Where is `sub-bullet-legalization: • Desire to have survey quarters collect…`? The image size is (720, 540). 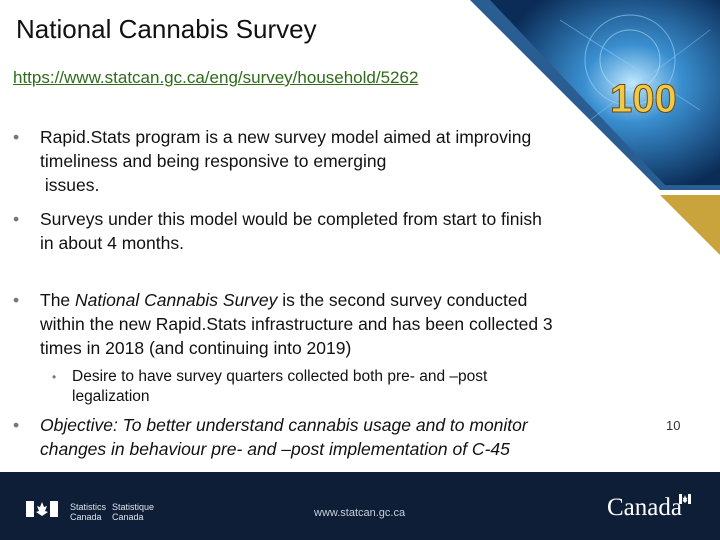
sub-bullet-legalization: • Desire to have survey quarters collect… is located at coordinates (270, 386).